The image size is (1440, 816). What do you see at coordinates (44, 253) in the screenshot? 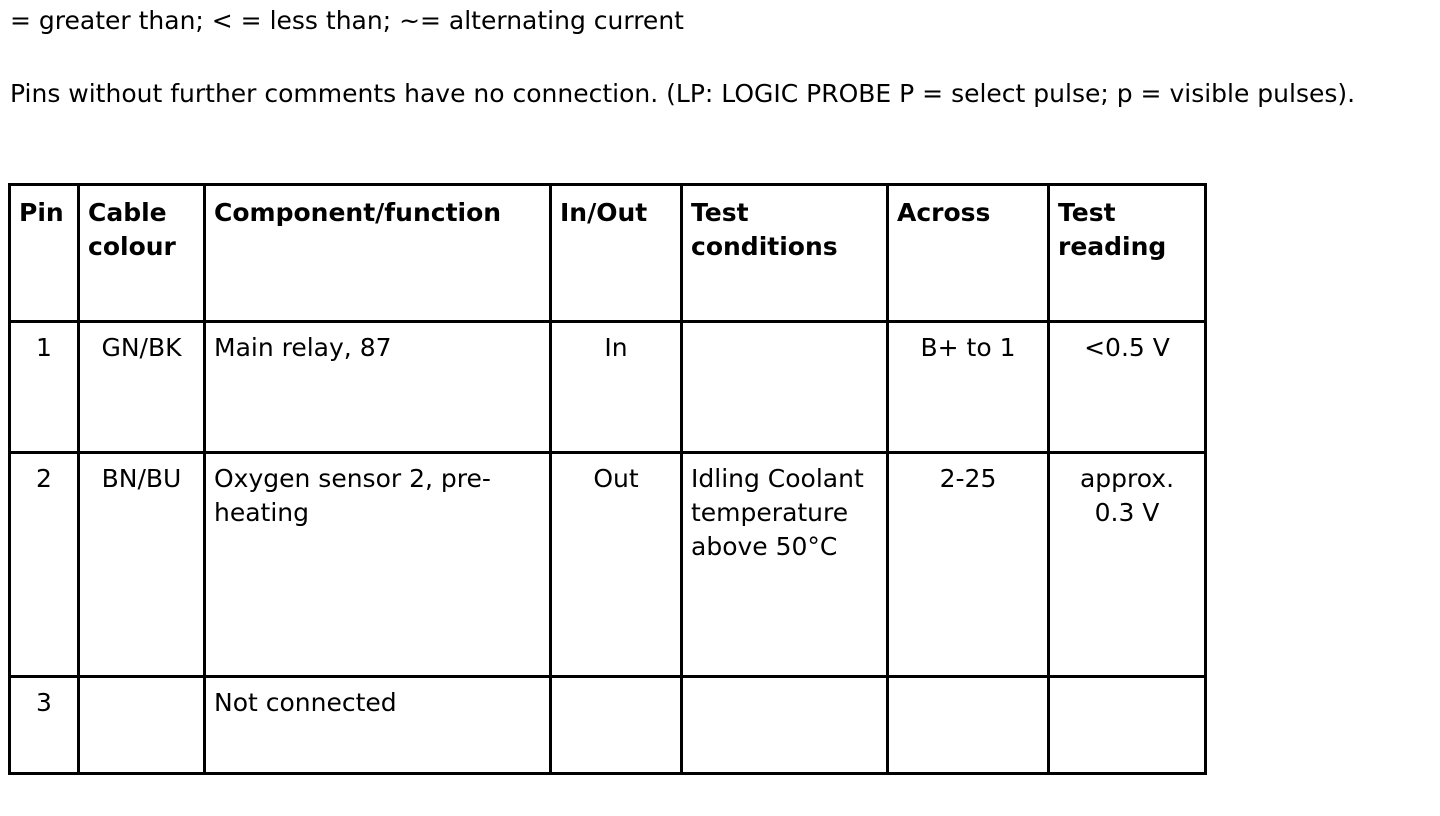
I see `header-pin: Pin` at bounding box center [44, 253].